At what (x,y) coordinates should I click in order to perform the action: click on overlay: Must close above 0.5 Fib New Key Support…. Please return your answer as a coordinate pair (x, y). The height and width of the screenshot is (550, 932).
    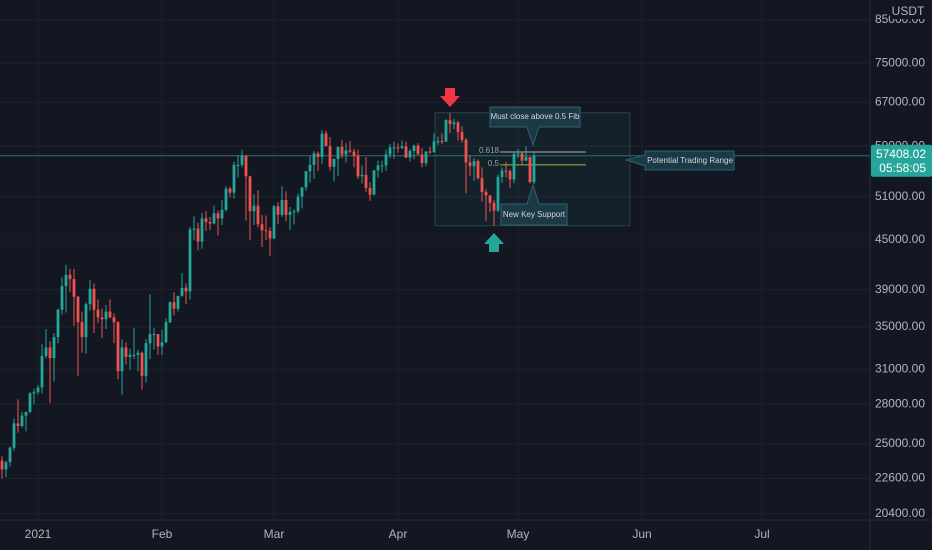
    Looking at the image, I should click on (587, 170).